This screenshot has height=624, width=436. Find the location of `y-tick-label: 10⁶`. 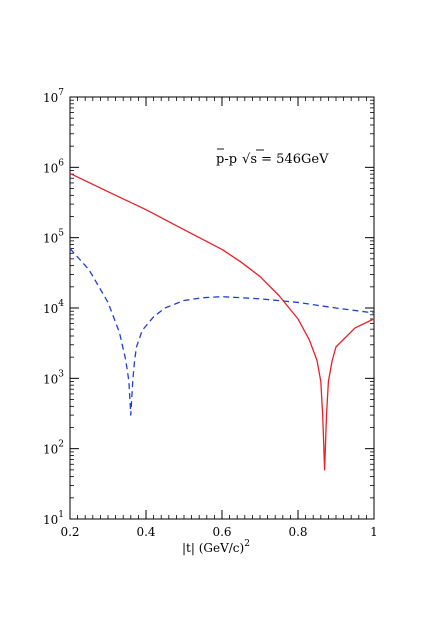

y-tick-label: 10⁶ is located at coordinates (53, 166).